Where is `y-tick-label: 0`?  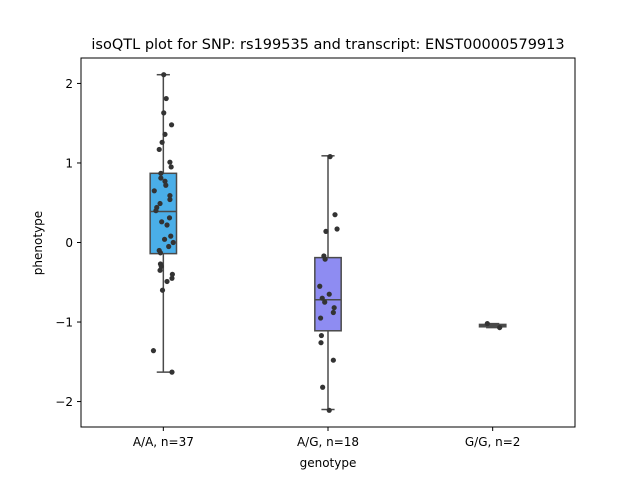
y-tick-label: 0 is located at coordinates (69, 243).